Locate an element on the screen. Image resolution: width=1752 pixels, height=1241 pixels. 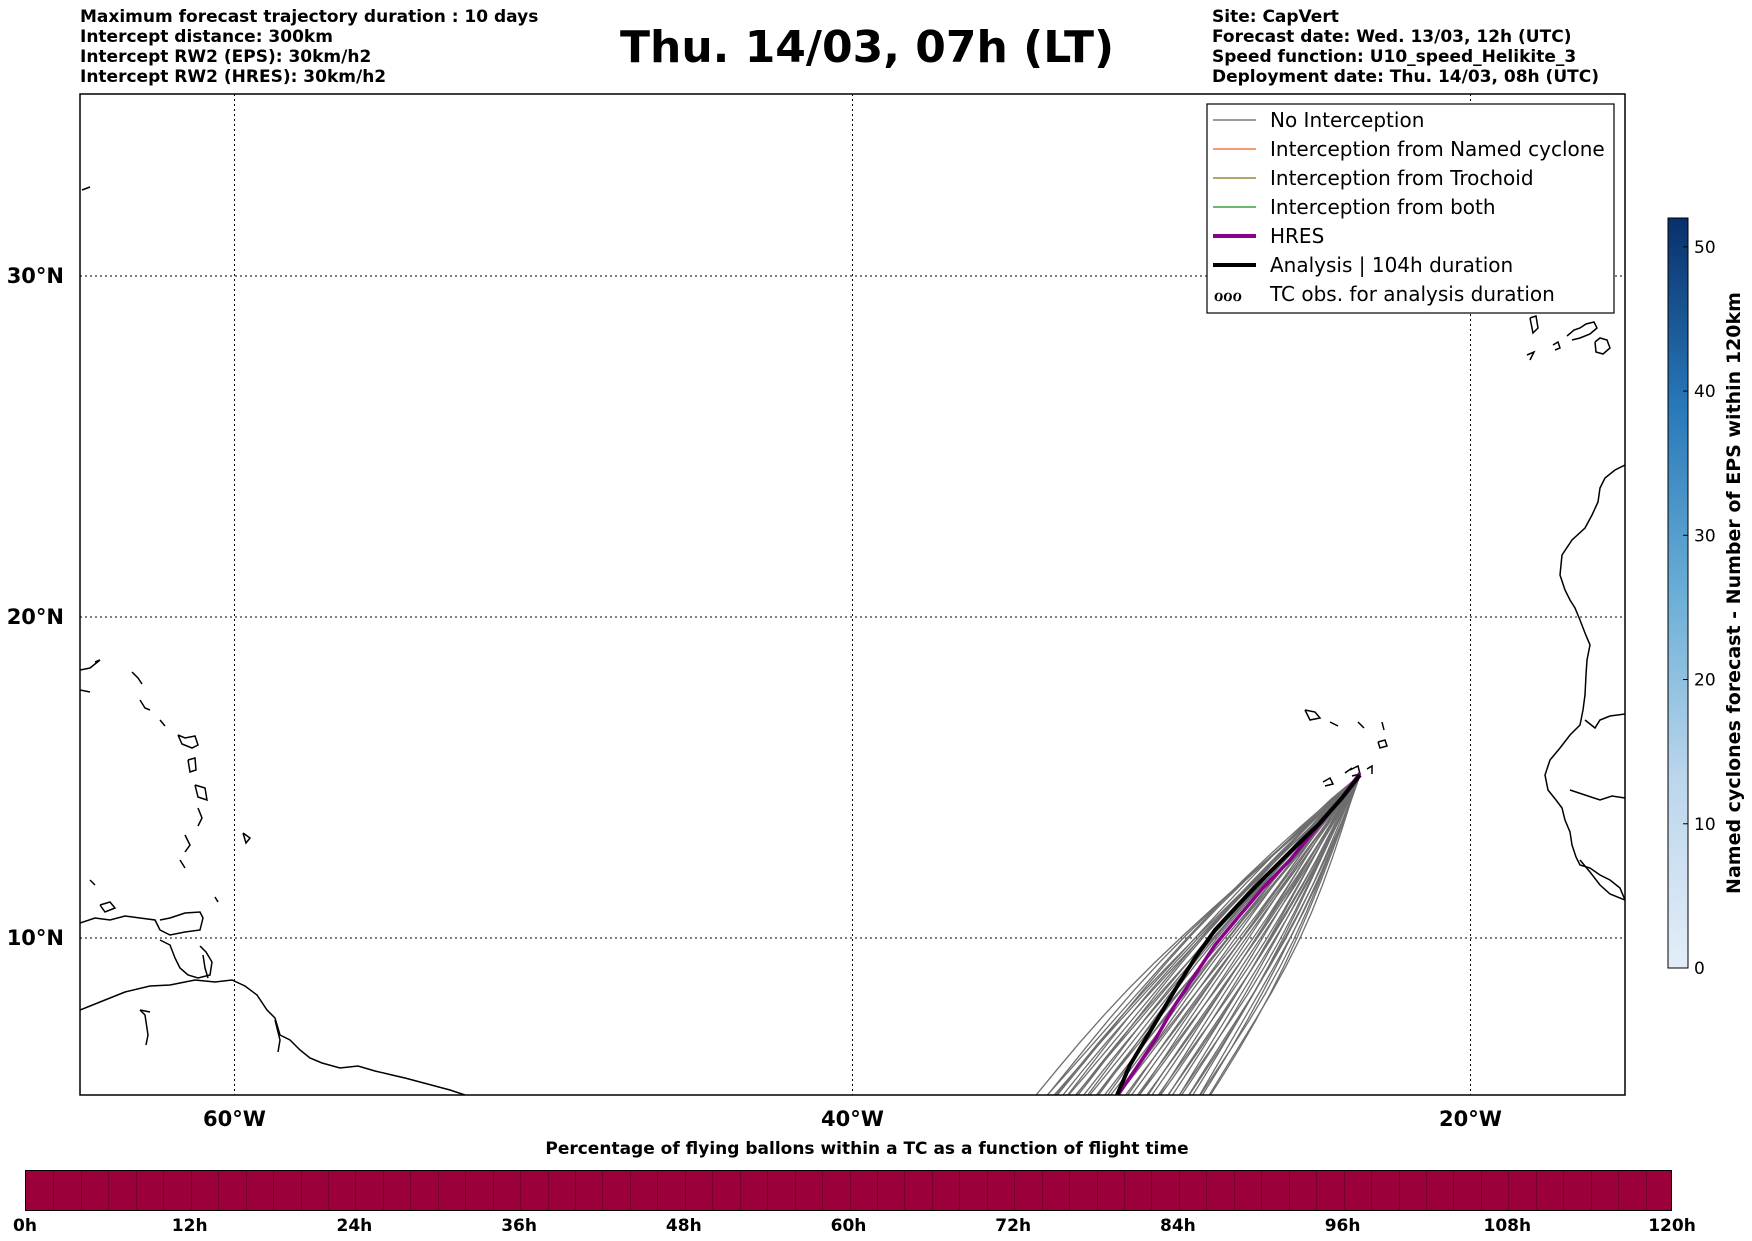
header-left-line: Intercept distance: 300km is located at coordinates (206, 37).